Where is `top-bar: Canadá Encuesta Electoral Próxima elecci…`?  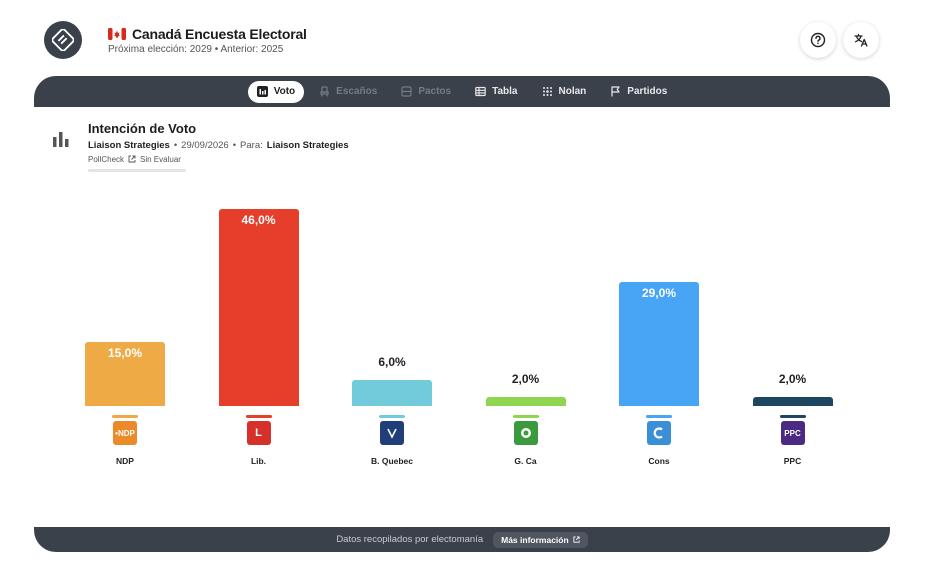
top-bar: Canadá Encuesta Electoral Próxima elecci… is located at coordinates (465, 39).